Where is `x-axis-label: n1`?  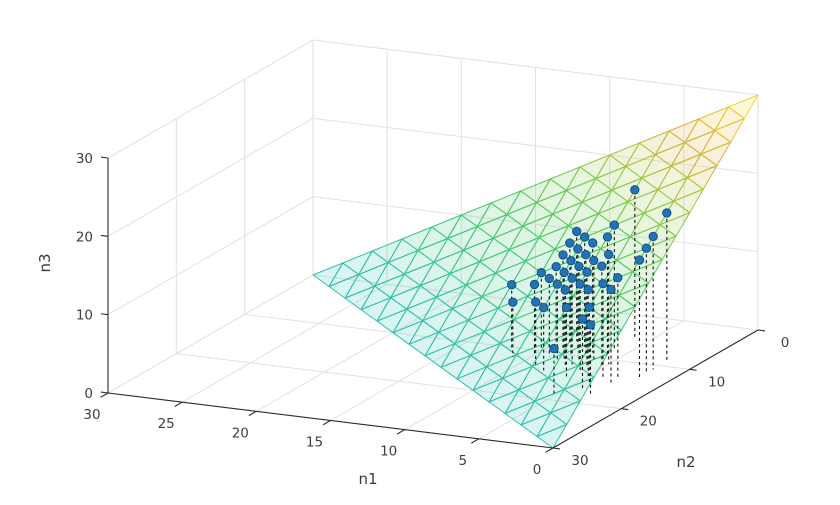
x-axis-label: n1 is located at coordinates (367, 479).